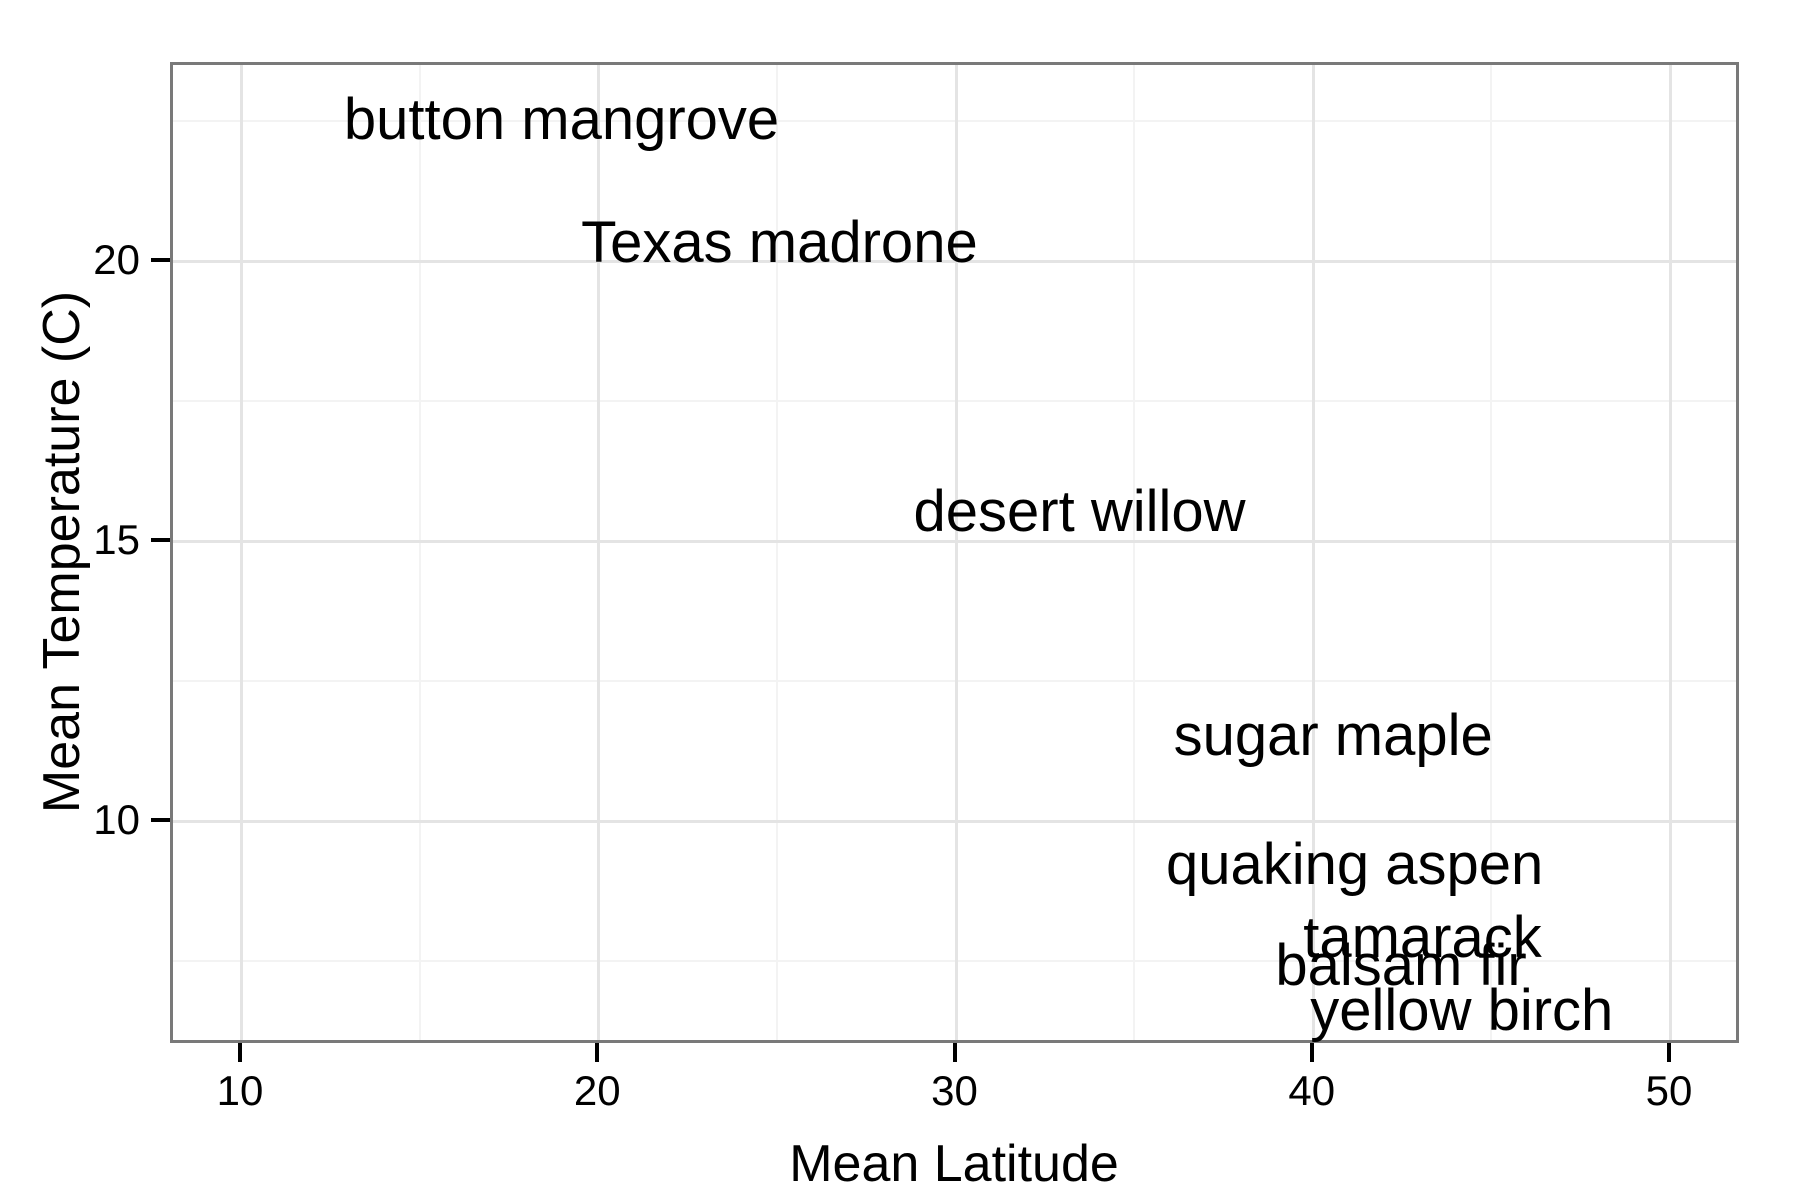 This screenshot has height=1200, width=1800. What do you see at coordinates (1422, 937) in the screenshot?
I see `species-label: tamarack` at bounding box center [1422, 937].